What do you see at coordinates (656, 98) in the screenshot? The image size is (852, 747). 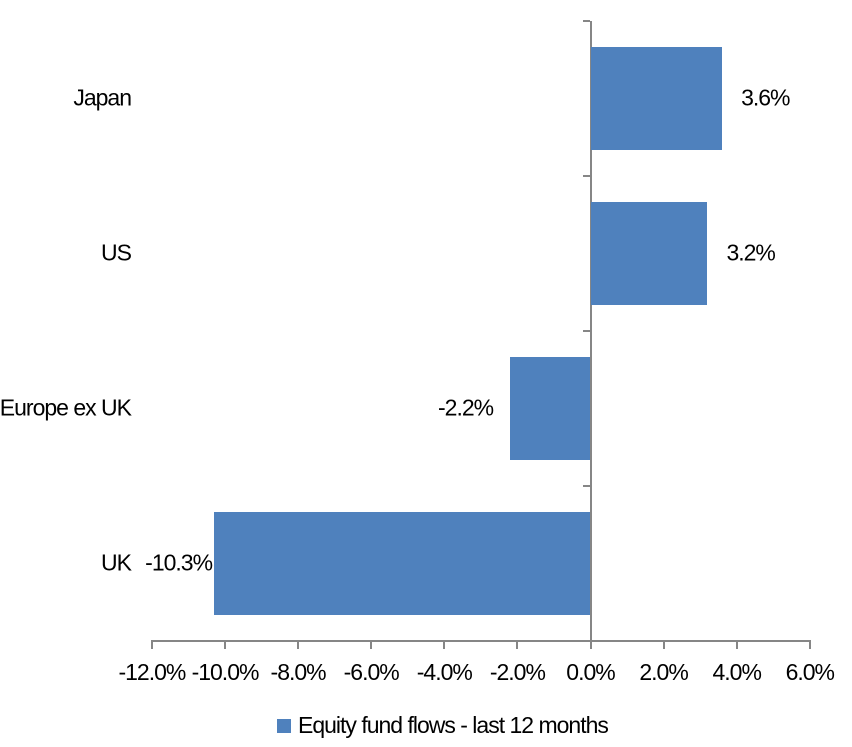 I see `bar-japan` at bounding box center [656, 98].